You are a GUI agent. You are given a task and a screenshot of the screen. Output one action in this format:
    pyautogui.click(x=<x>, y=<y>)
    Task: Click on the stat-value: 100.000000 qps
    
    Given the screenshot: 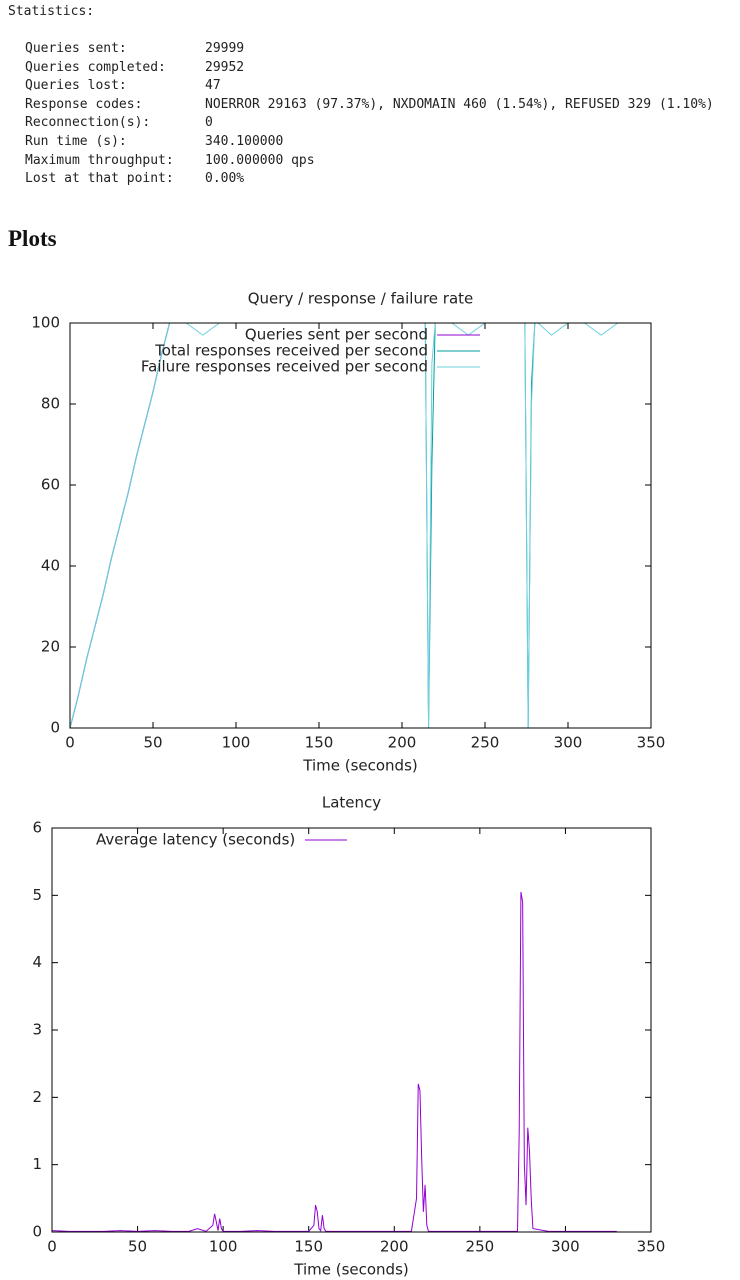 What is the action you would take?
    pyautogui.click(x=260, y=160)
    